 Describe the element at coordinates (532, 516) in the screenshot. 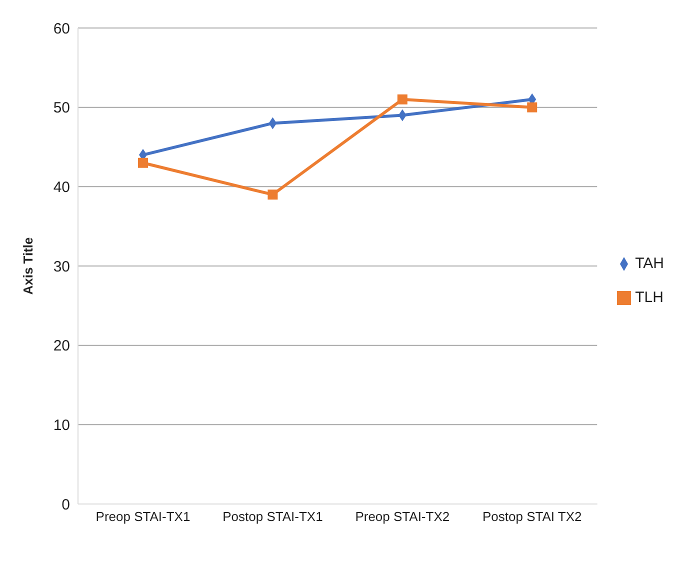

I see `x-tick-label: Postop STAI TX2` at that location.